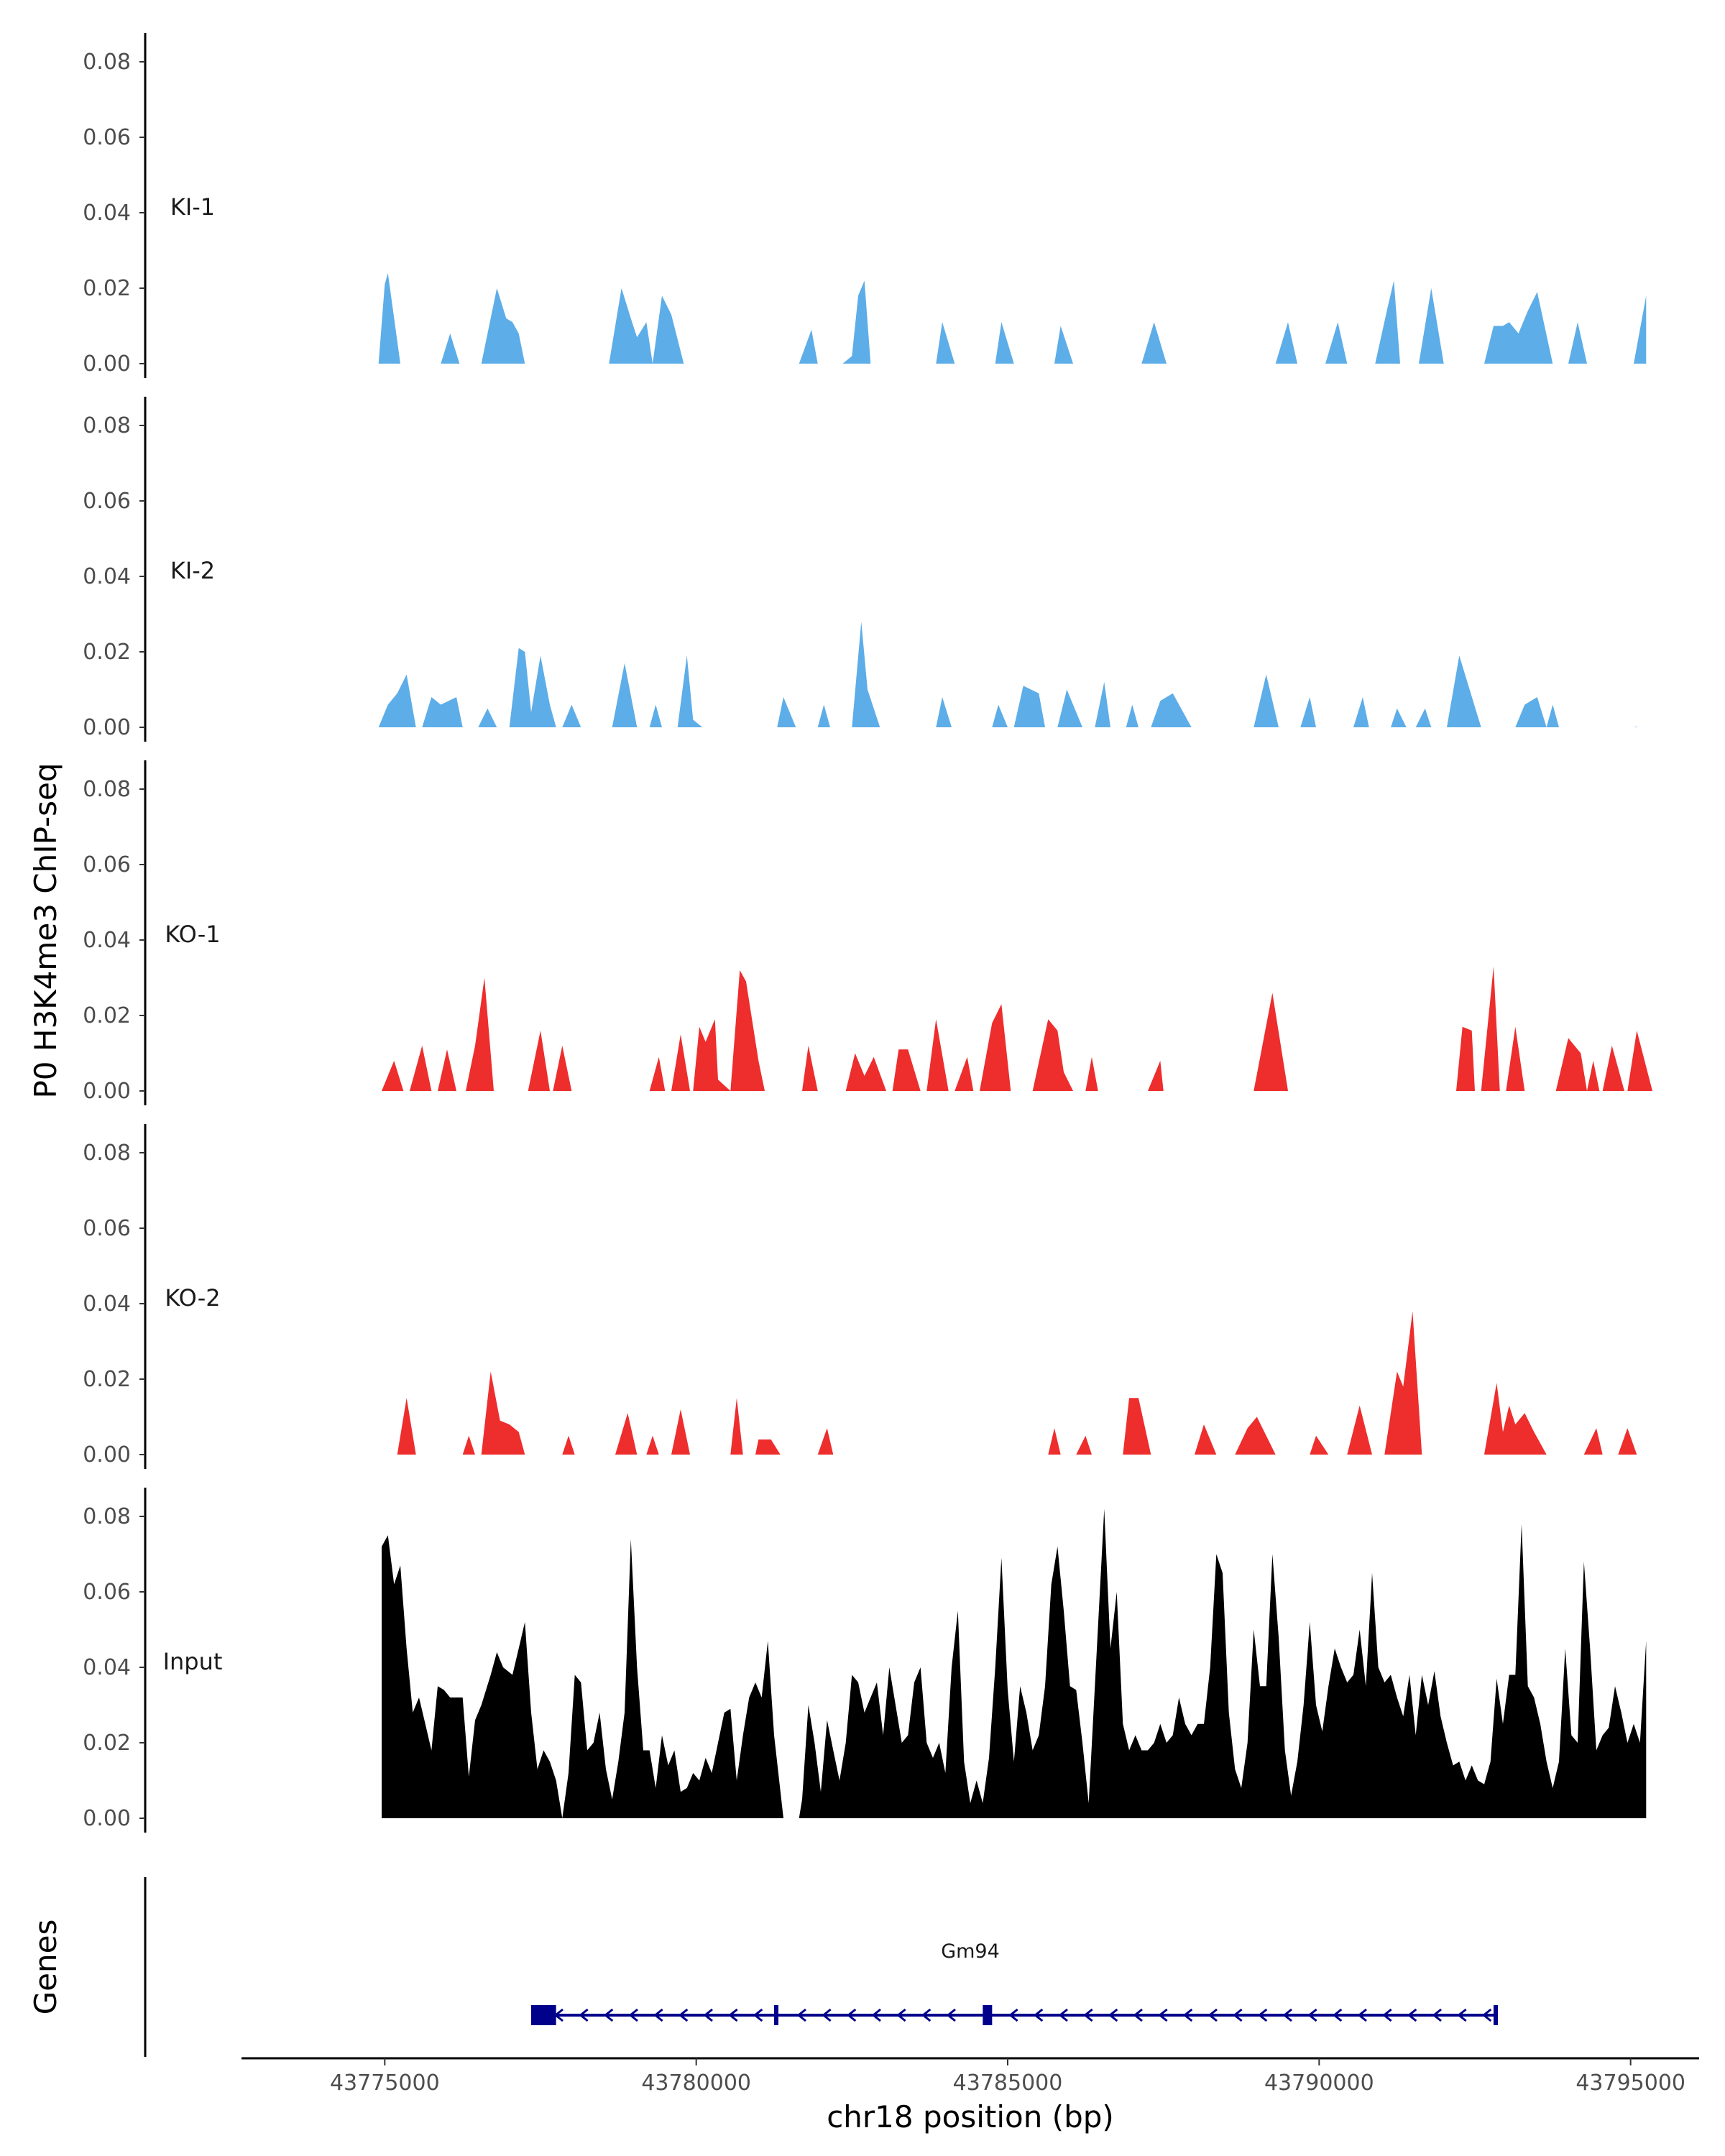  Describe the element at coordinates (192, 934) in the screenshot. I see `track-label: KO-1` at that location.